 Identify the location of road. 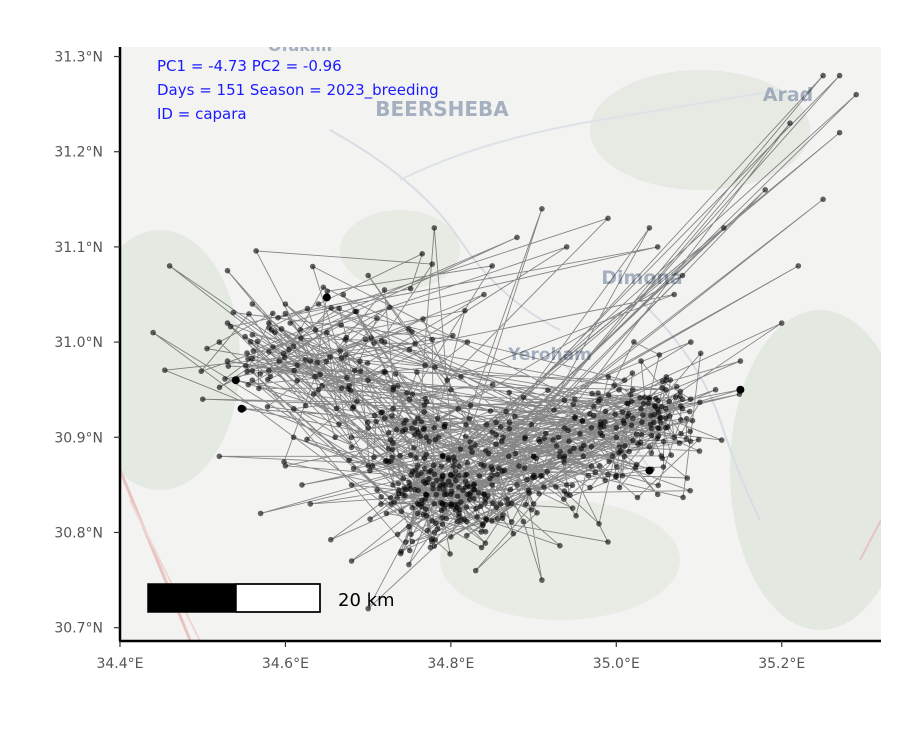
(165, 570).